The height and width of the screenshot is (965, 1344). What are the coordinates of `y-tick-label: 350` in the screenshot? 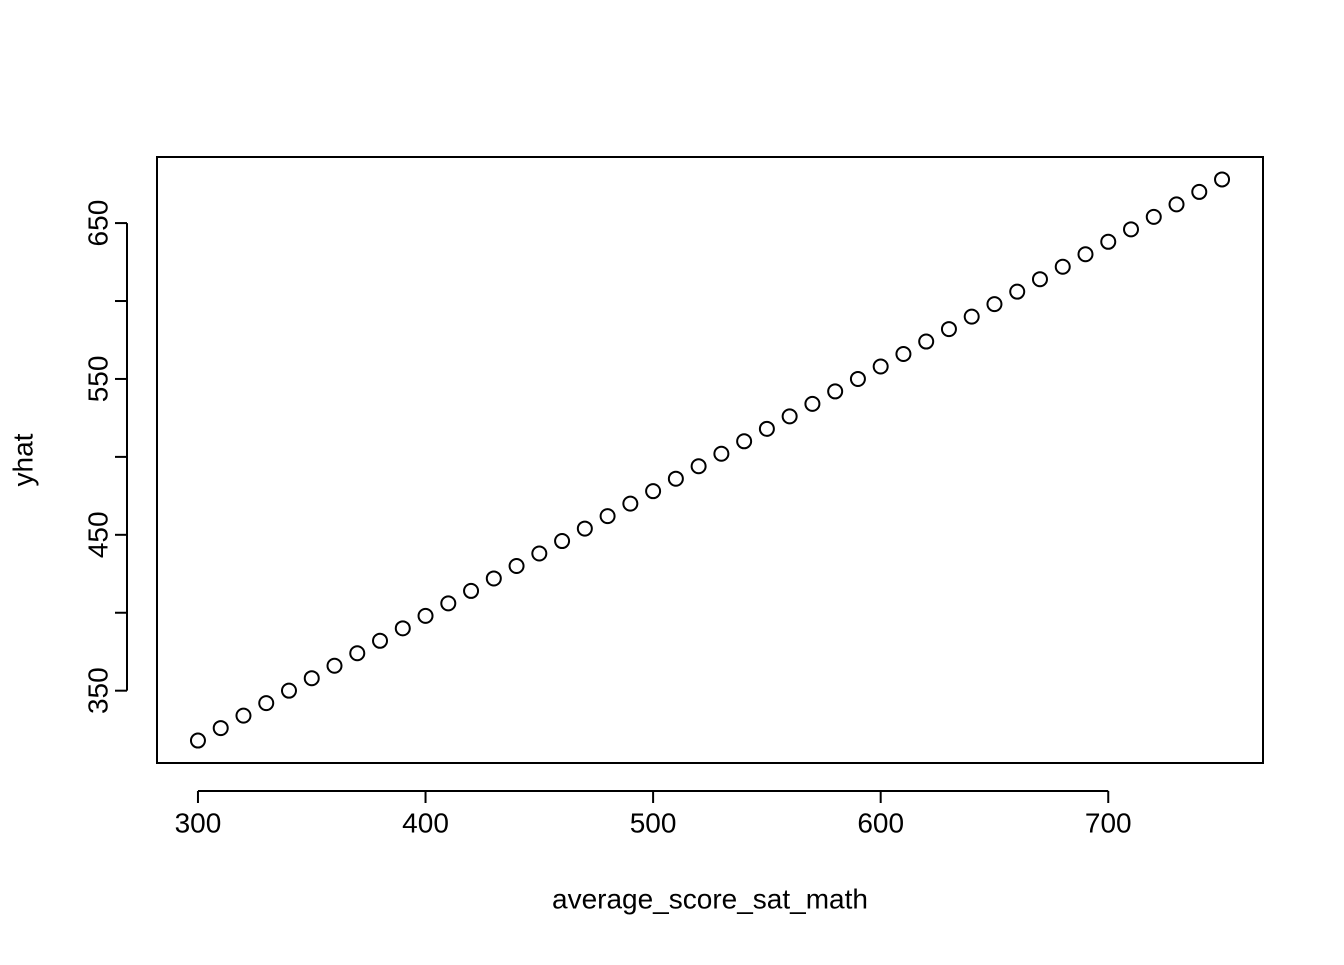 It's located at (97, 690).